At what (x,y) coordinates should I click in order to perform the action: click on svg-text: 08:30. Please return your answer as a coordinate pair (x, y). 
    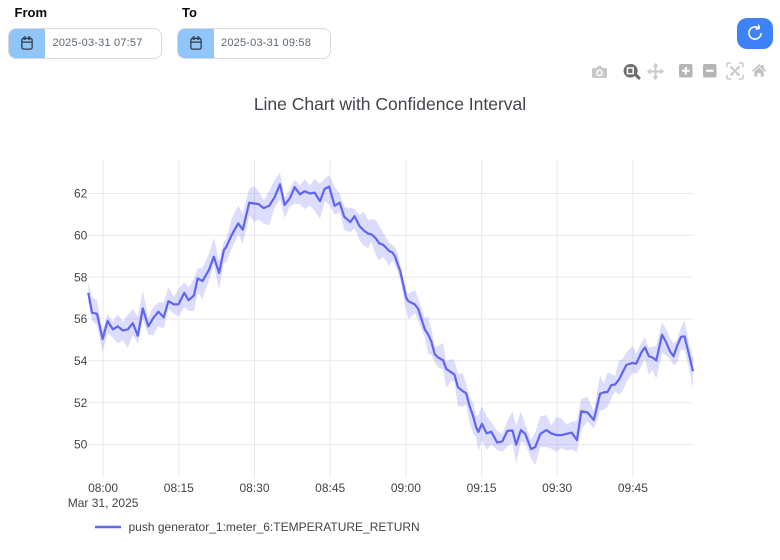
    Looking at the image, I should click on (254, 488).